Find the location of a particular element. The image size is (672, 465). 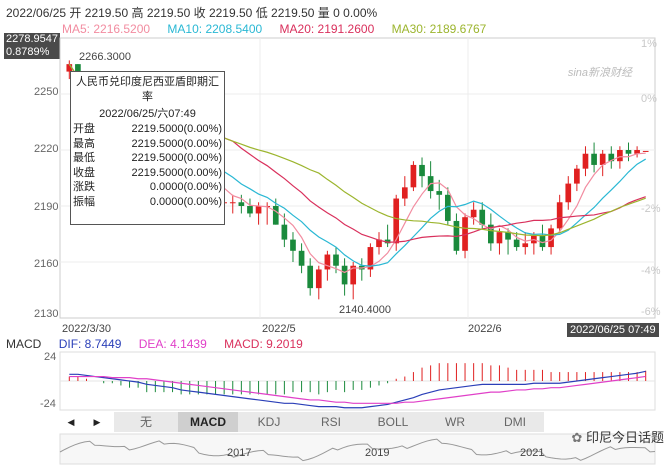

tooltip-datetime: 2022/06/25/六07:49 is located at coordinates (147, 114).